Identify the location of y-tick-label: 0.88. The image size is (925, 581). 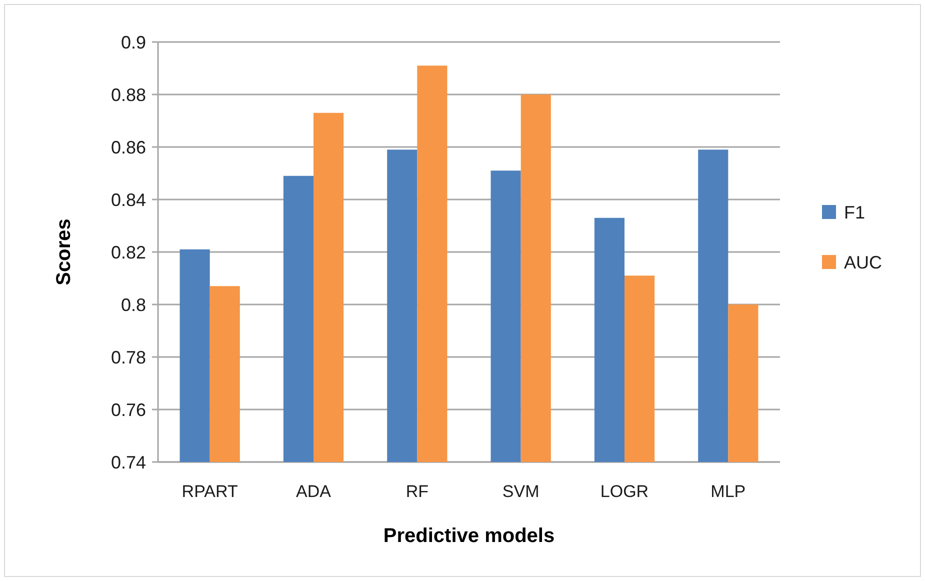
(128, 94).